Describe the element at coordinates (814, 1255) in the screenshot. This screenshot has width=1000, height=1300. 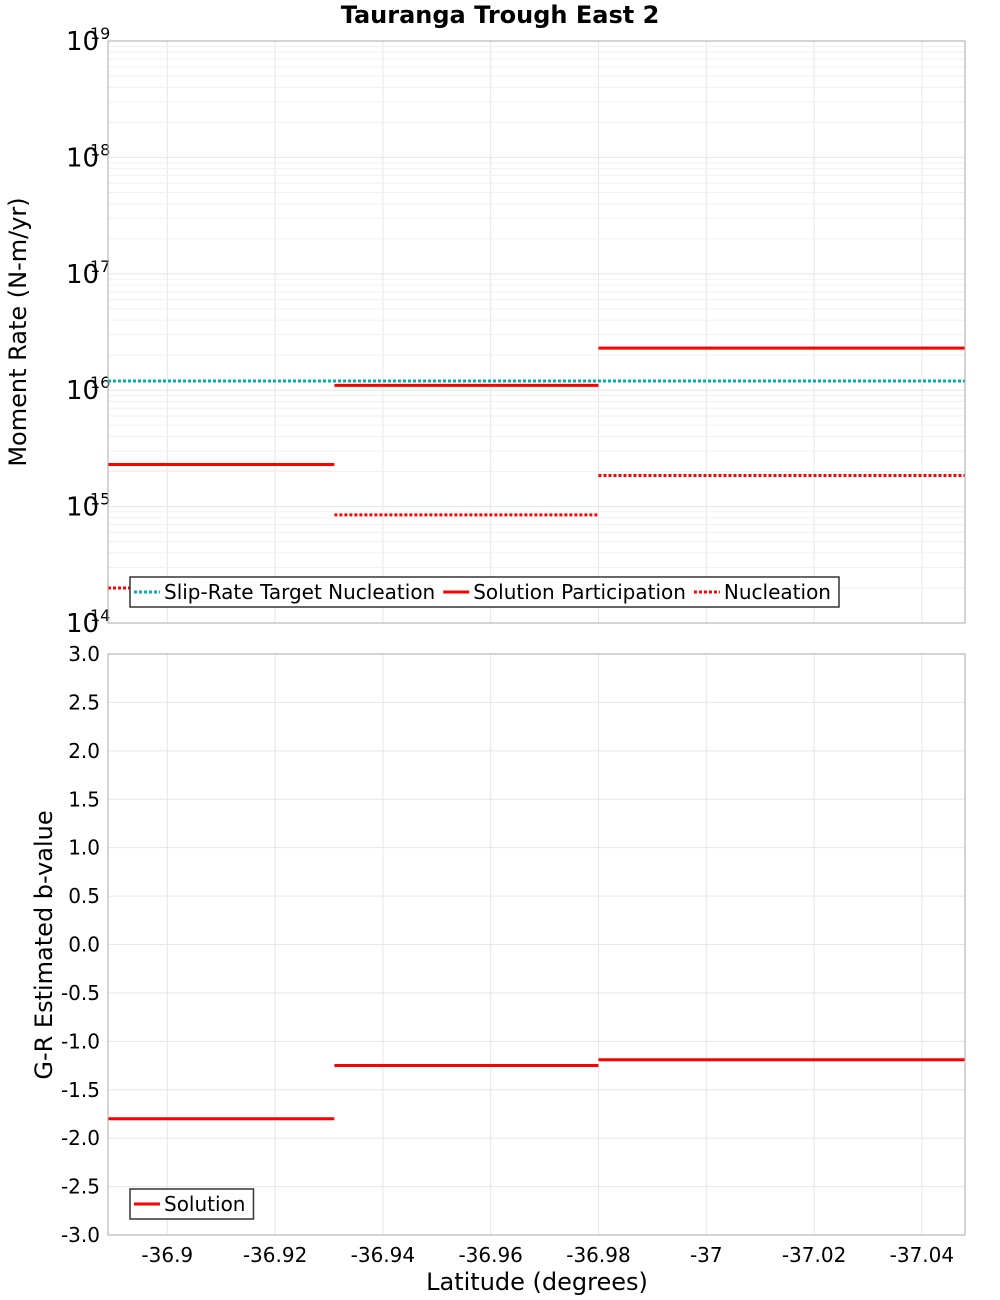
I see `x-tick-label: -37.02` at that location.